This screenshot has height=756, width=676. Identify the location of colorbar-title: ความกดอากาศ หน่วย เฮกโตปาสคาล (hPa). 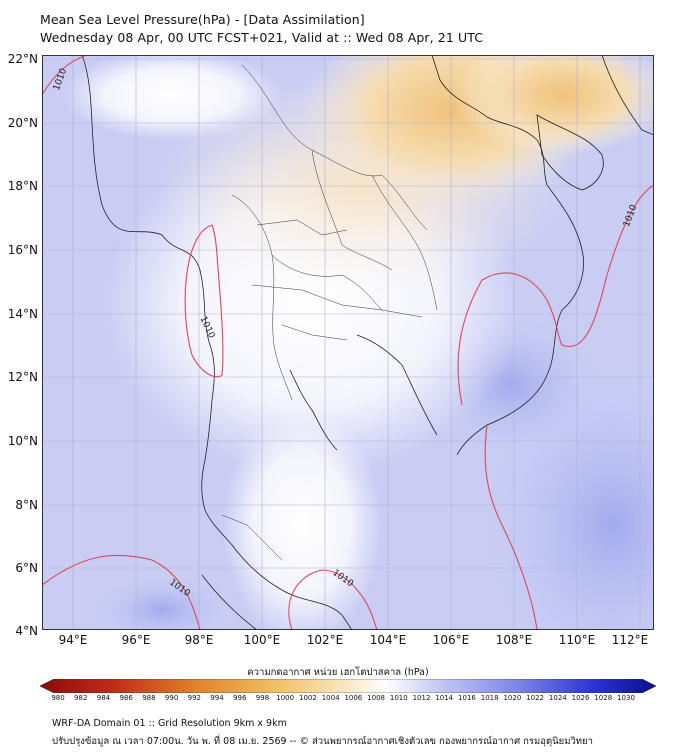
(338, 672).